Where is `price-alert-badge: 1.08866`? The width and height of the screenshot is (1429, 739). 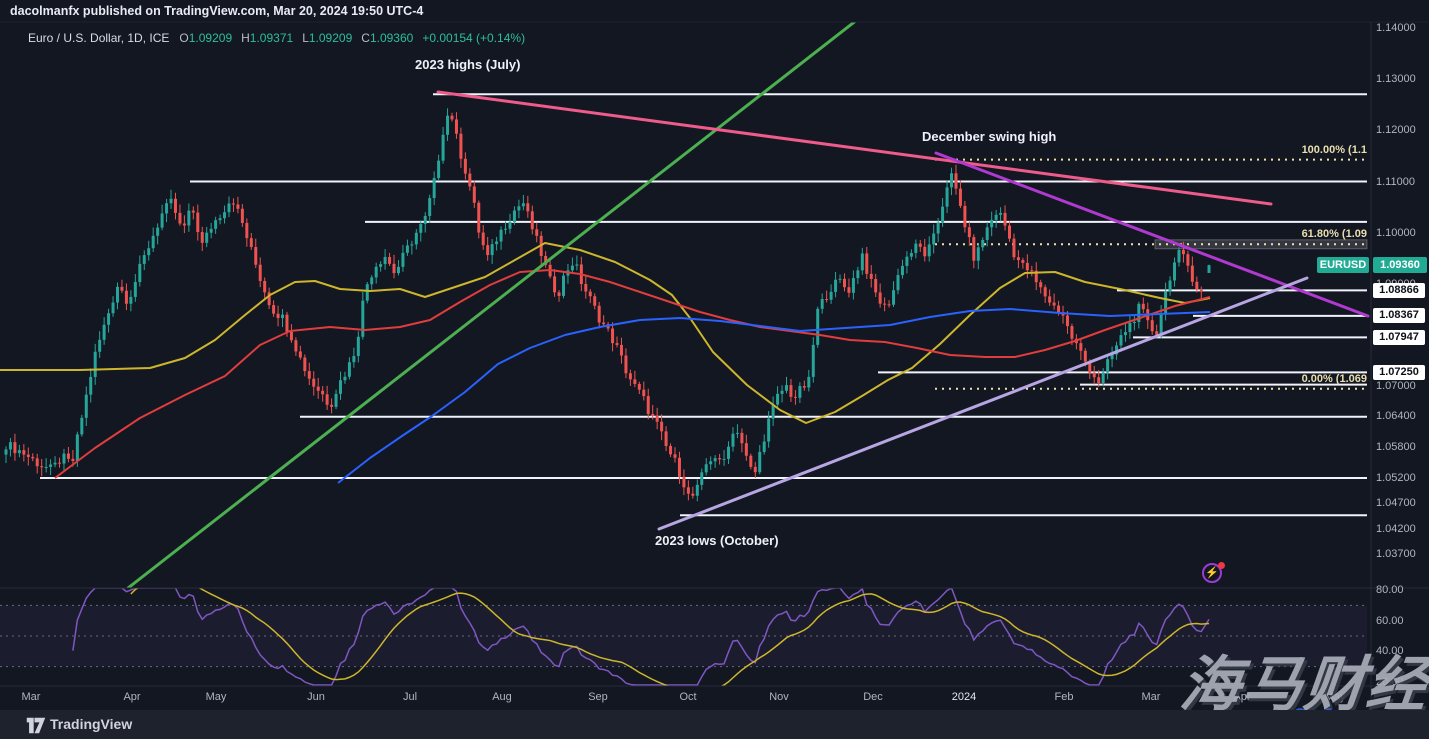 price-alert-badge: 1.08866 is located at coordinates (1399, 290).